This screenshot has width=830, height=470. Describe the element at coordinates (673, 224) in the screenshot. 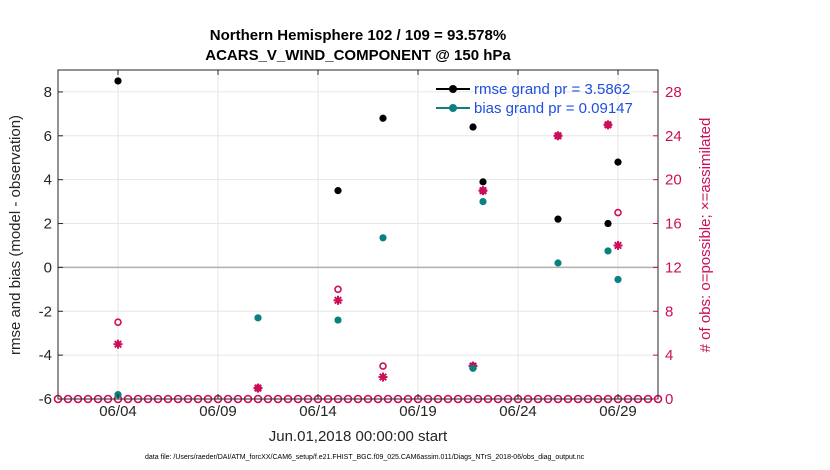

I see `y2-tick-label: 16` at that location.